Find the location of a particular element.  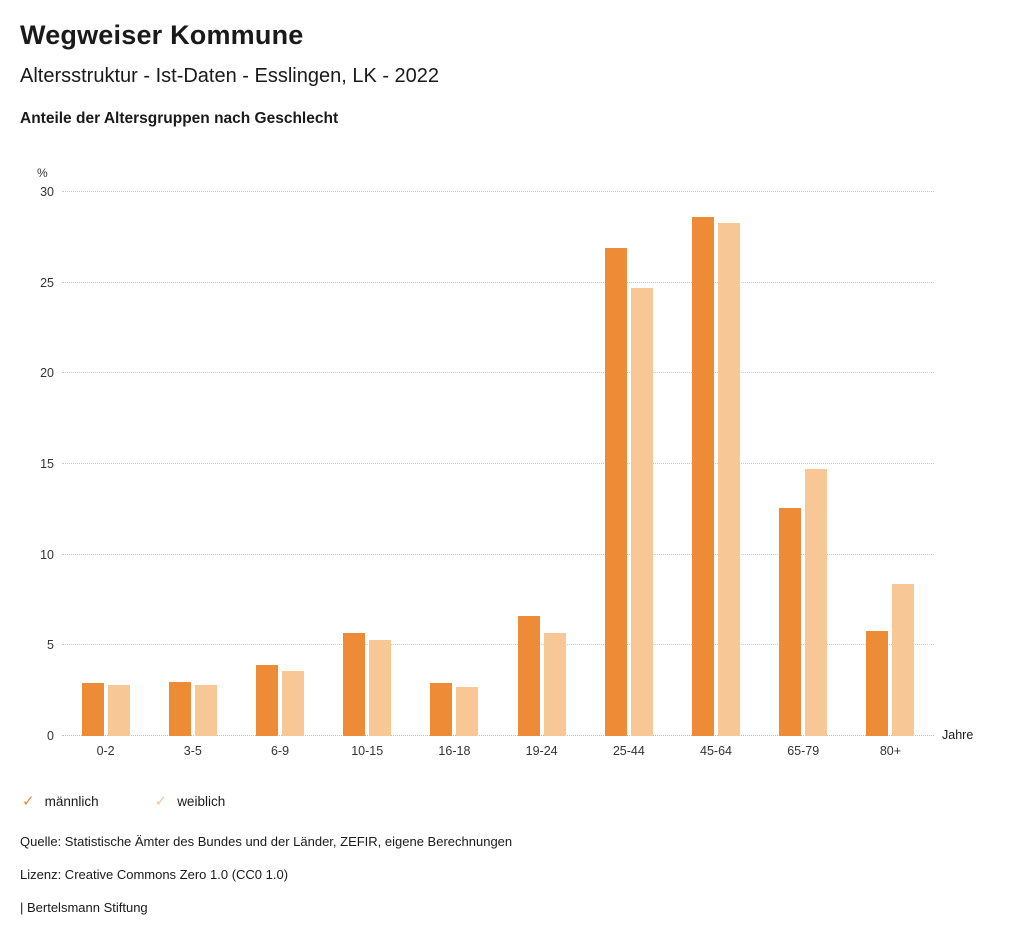

bar-männlich-6-9 is located at coordinates (267, 700).